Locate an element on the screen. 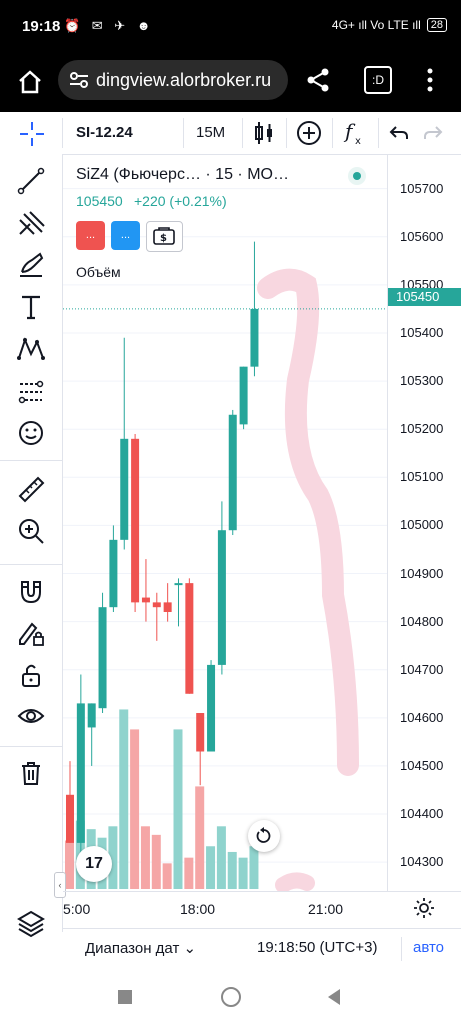 The width and height of the screenshot is (461, 1024). interval-button: 15M is located at coordinates (211, 132).